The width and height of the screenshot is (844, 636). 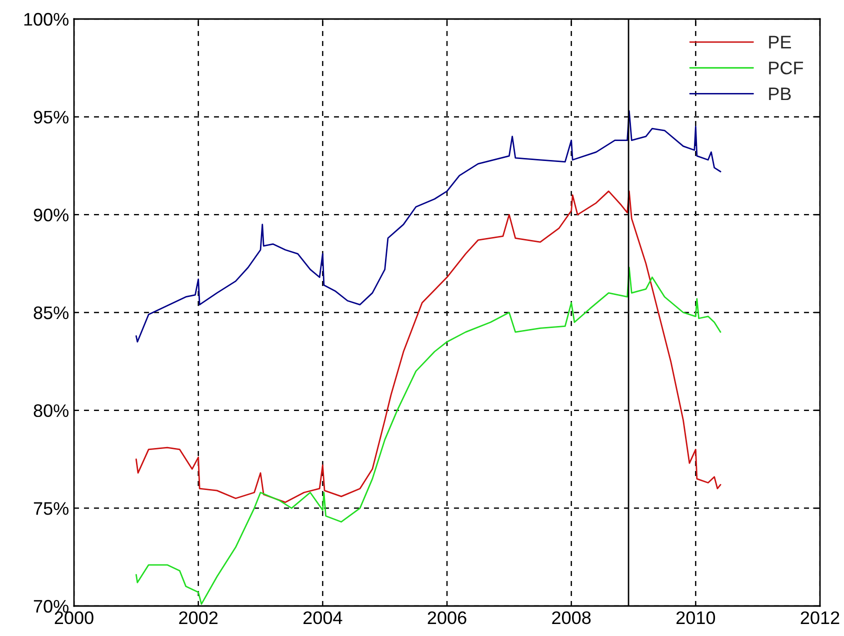 What do you see at coordinates (51, 117) in the screenshot?
I see `y-tick-label: 95%` at bounding box center [51, 117].